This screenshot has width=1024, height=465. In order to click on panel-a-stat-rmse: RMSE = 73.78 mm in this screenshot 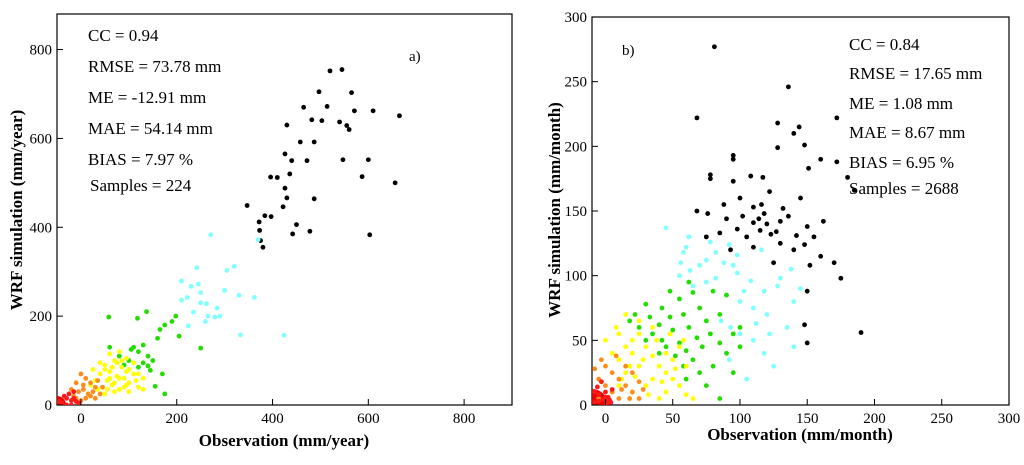, I will do `click(154, 66)`.